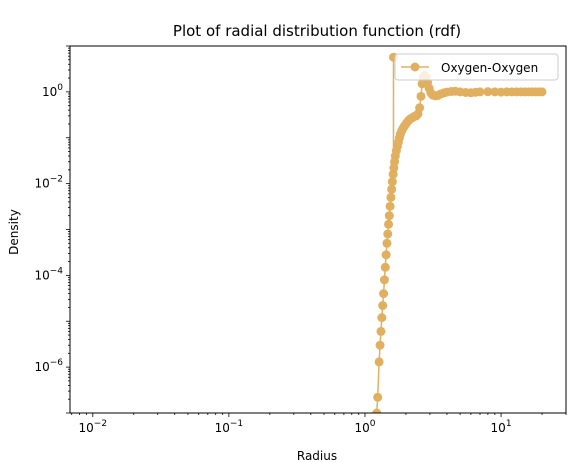 This screenshot has height=462, width=585. Describe the element at coordinates (52, 91) in the screenshot. I see `y-tick-label: 10⁰` at that location.